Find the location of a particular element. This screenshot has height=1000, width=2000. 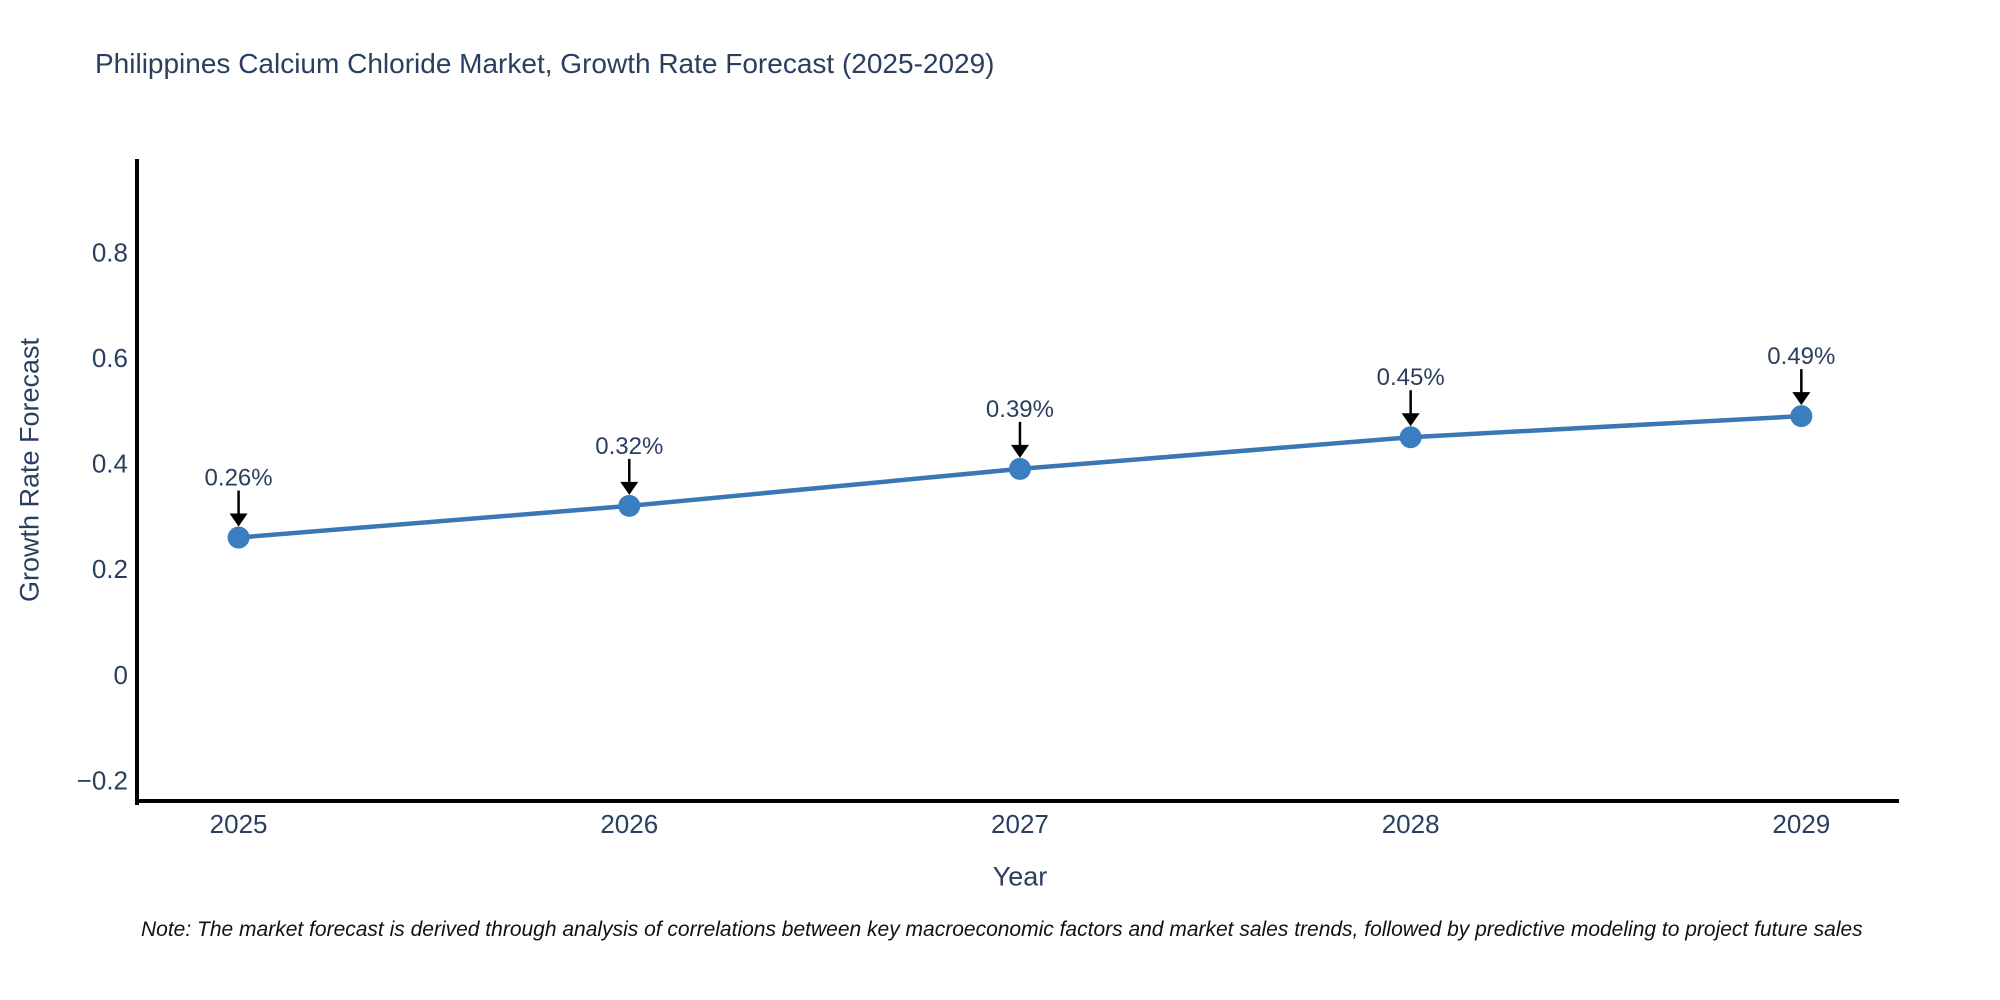

x-tick-label: 2025 is located at coordinates (239, 824).